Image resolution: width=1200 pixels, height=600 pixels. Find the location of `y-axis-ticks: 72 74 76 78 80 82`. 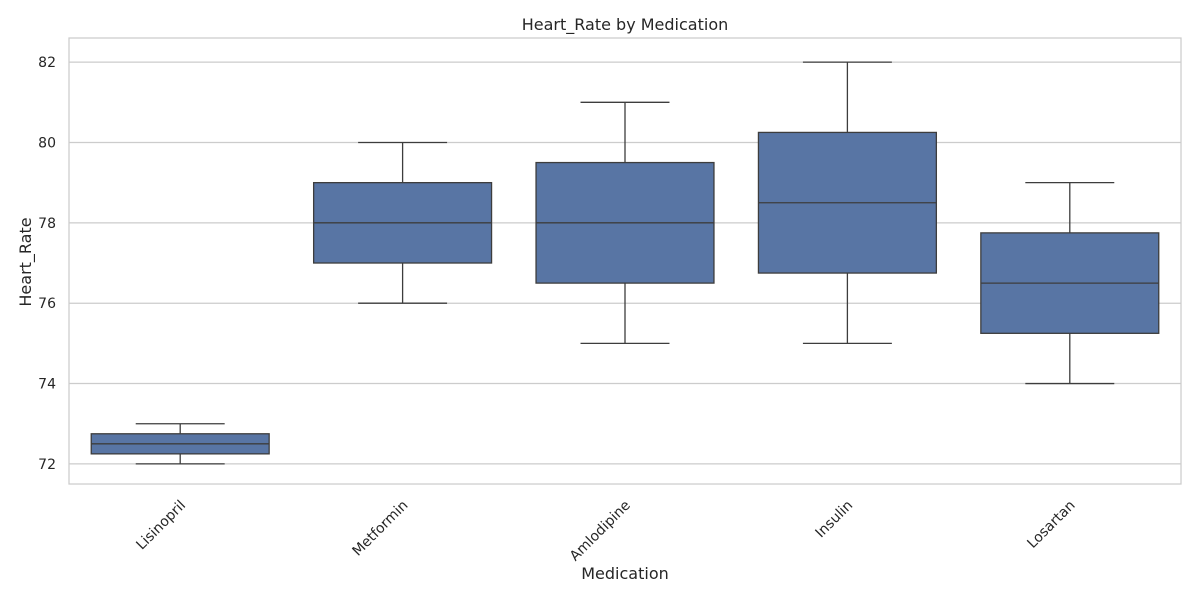

y-axis-ticks: 72 74 76 78 80 82 is located at coordinates (47, 264).